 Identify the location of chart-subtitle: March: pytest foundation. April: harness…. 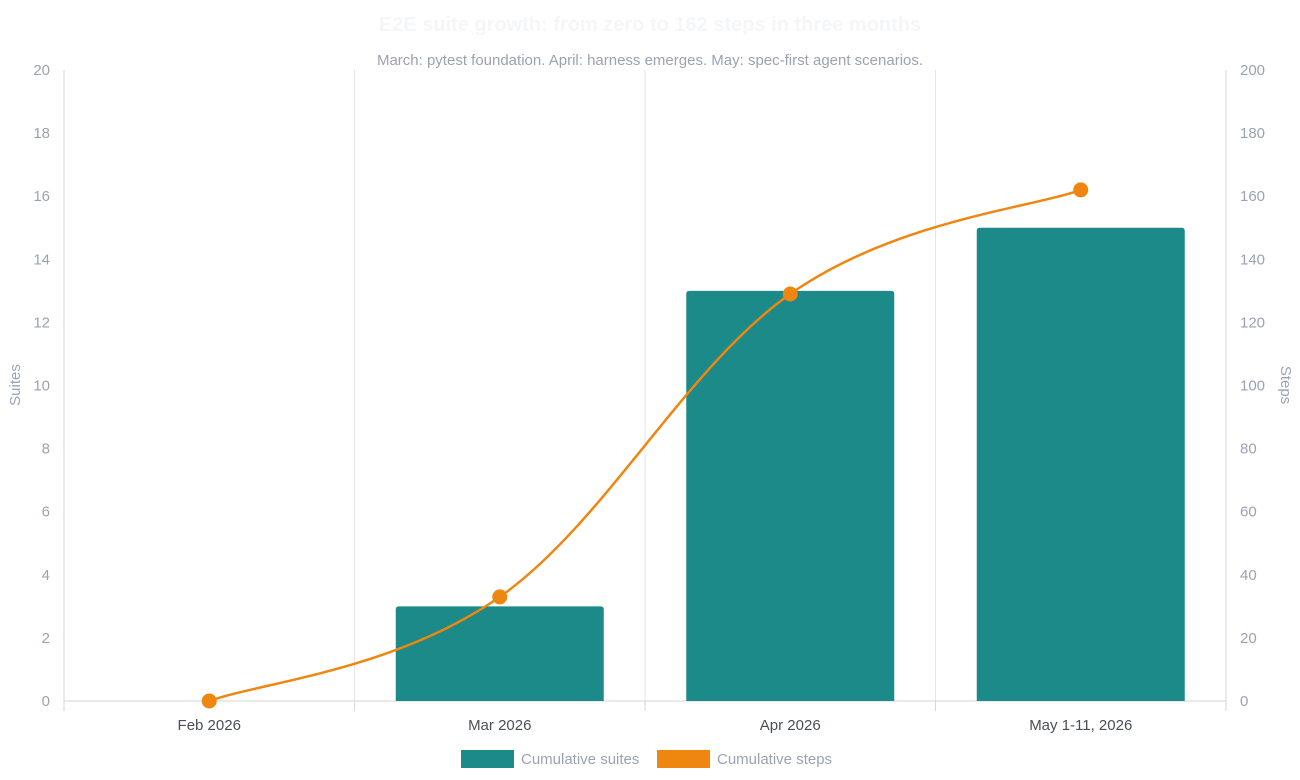
(650, 60).